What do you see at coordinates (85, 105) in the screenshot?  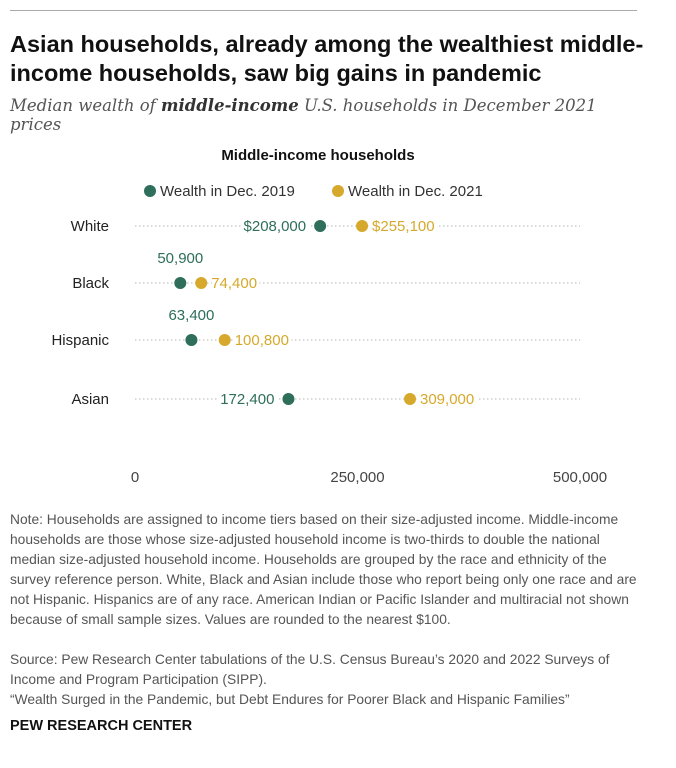 I see `subtitle-part-1: Median wealth of` at bounding box center [85, 105].